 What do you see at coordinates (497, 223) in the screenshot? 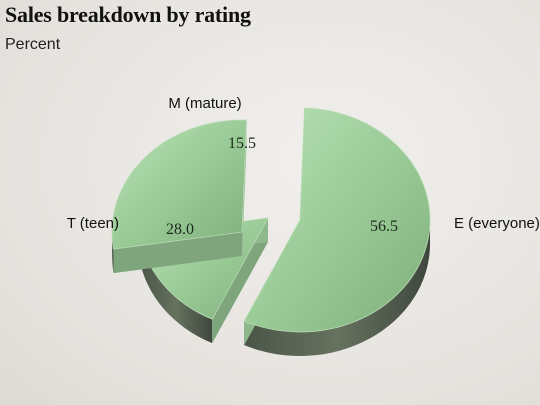
I see `slice-category-label: E (everyone)` at bounding box center [497, 223].